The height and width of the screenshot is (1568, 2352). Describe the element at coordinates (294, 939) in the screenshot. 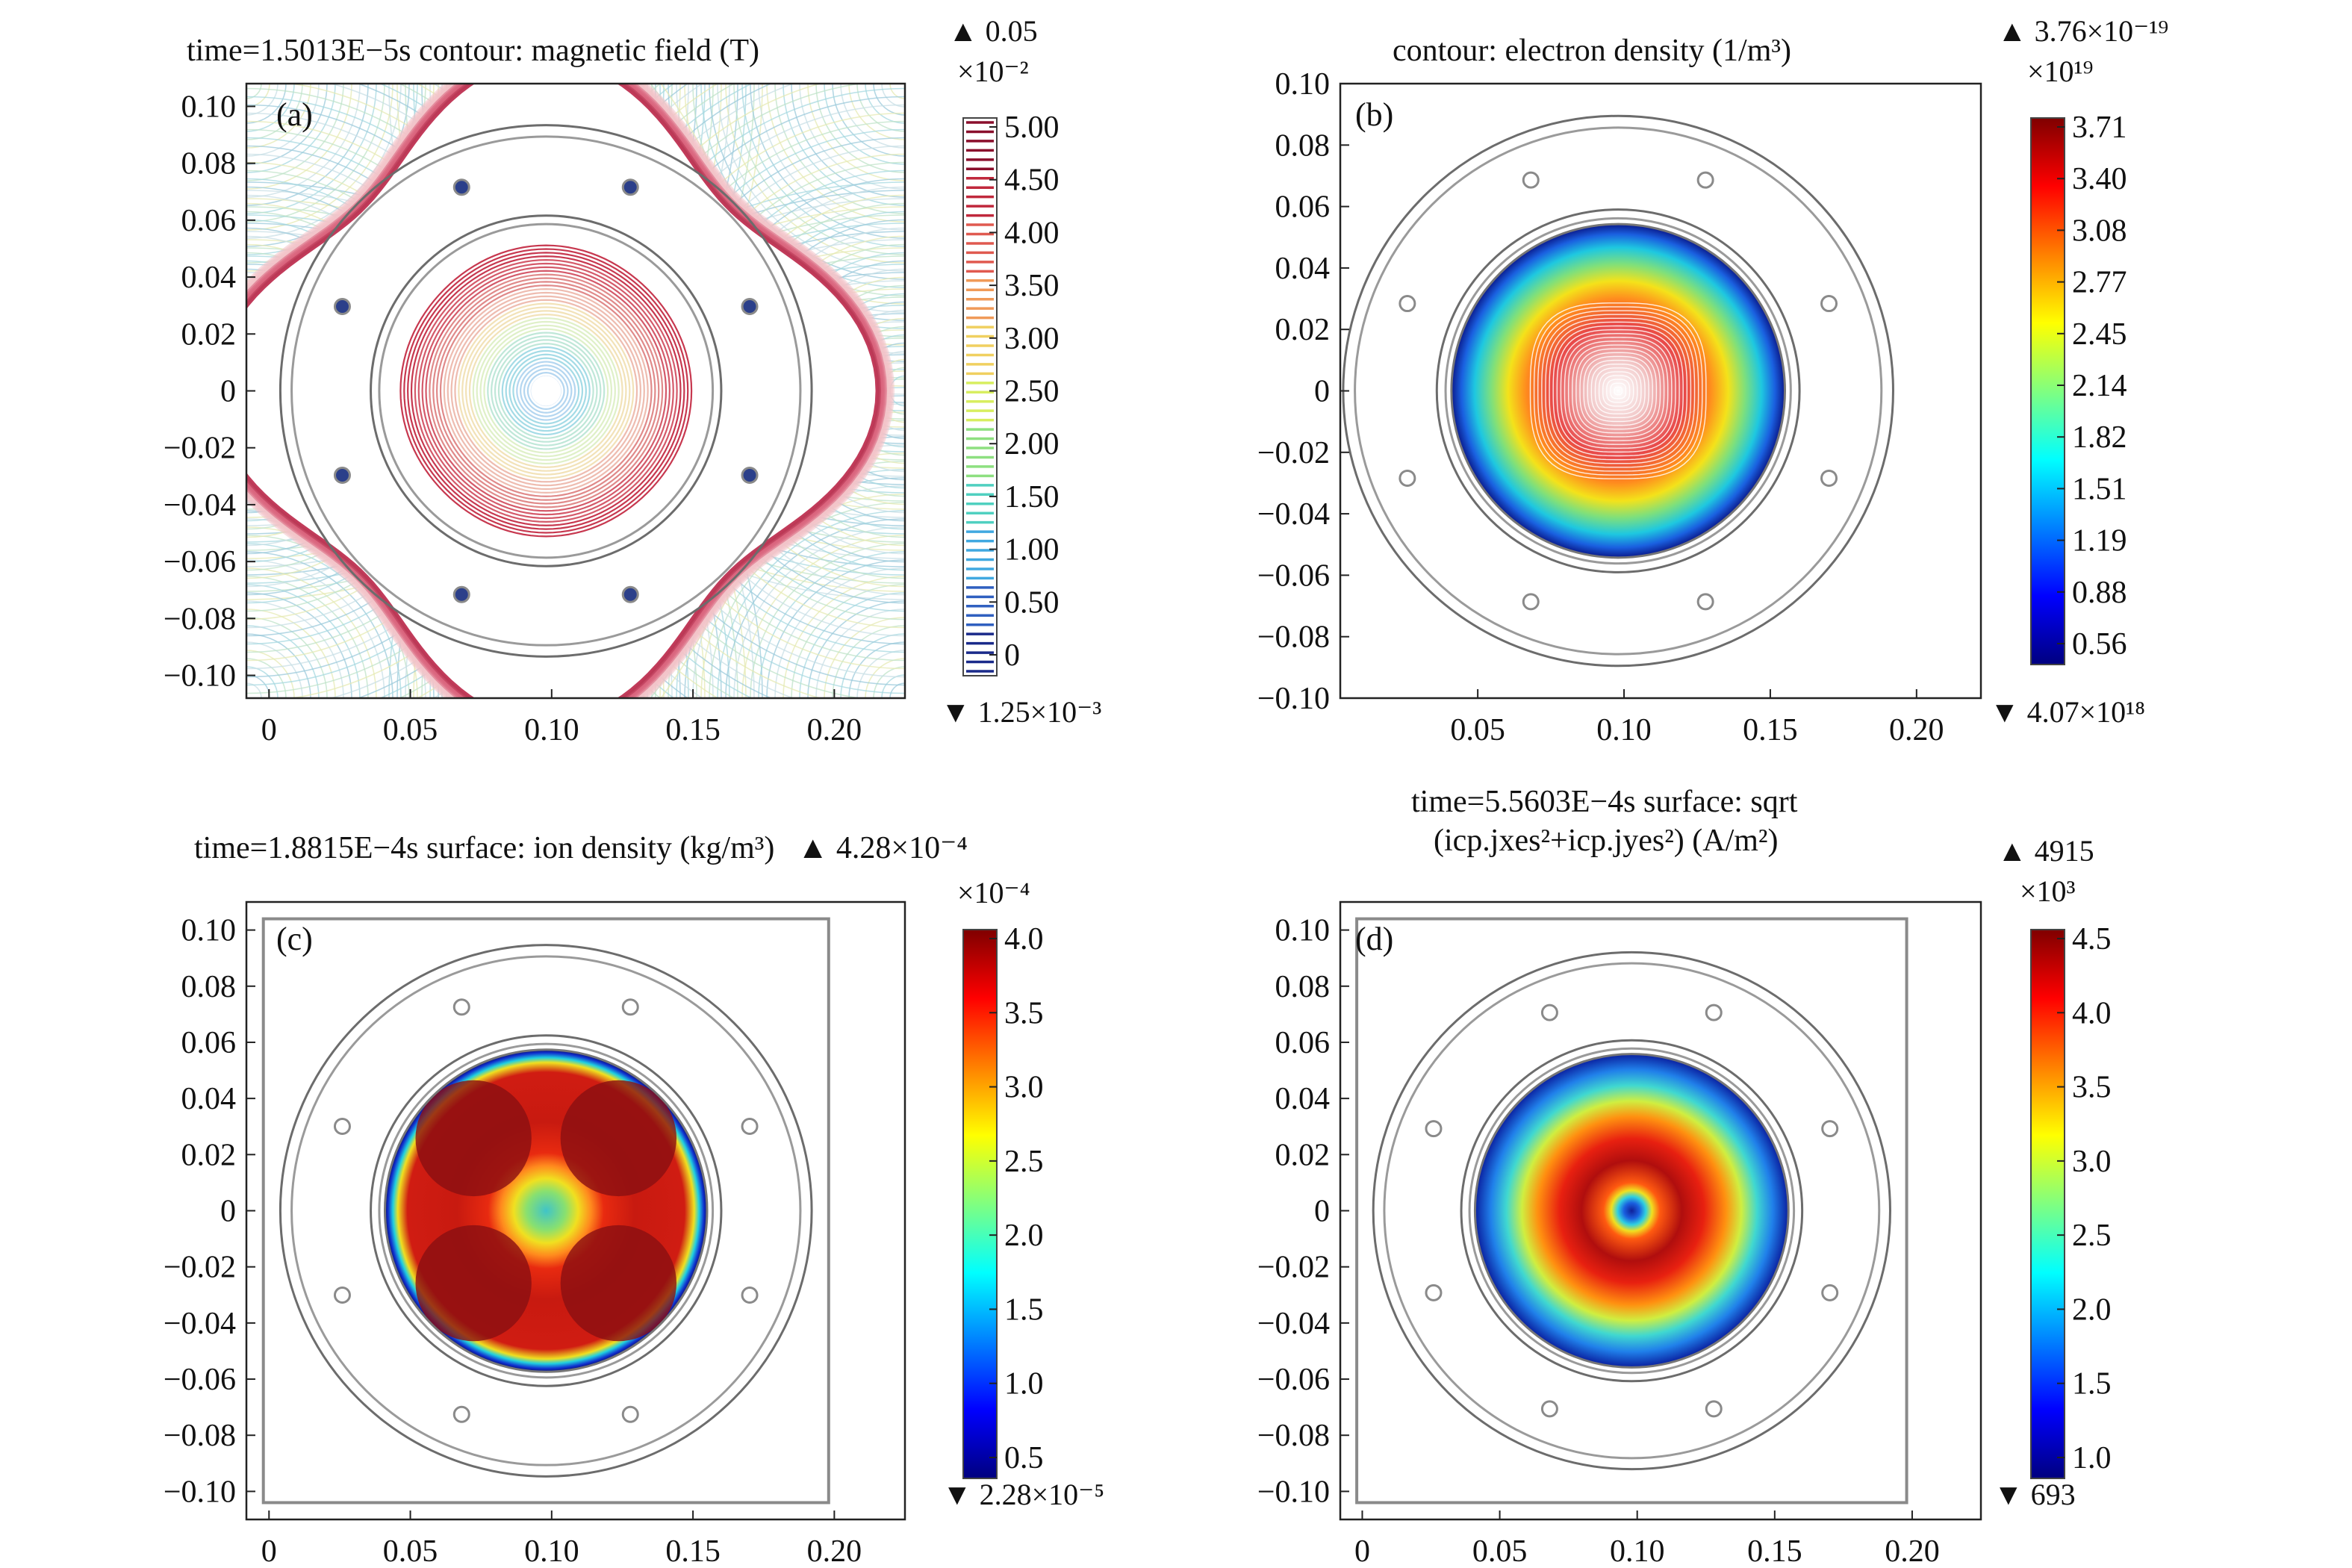

I see `panel-label: (c)` at that location.